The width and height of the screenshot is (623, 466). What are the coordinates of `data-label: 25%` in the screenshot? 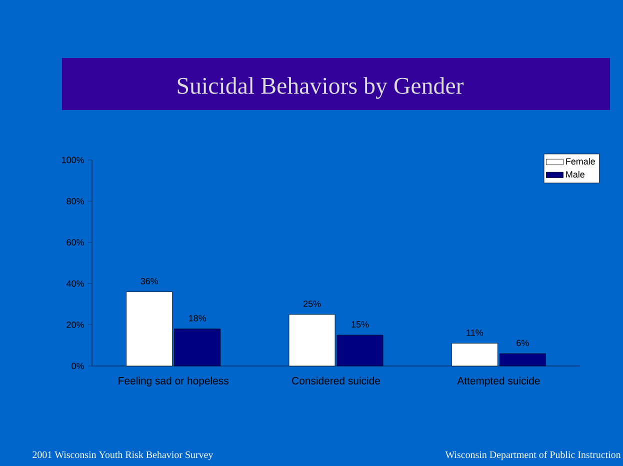 It's located at (312, 303).